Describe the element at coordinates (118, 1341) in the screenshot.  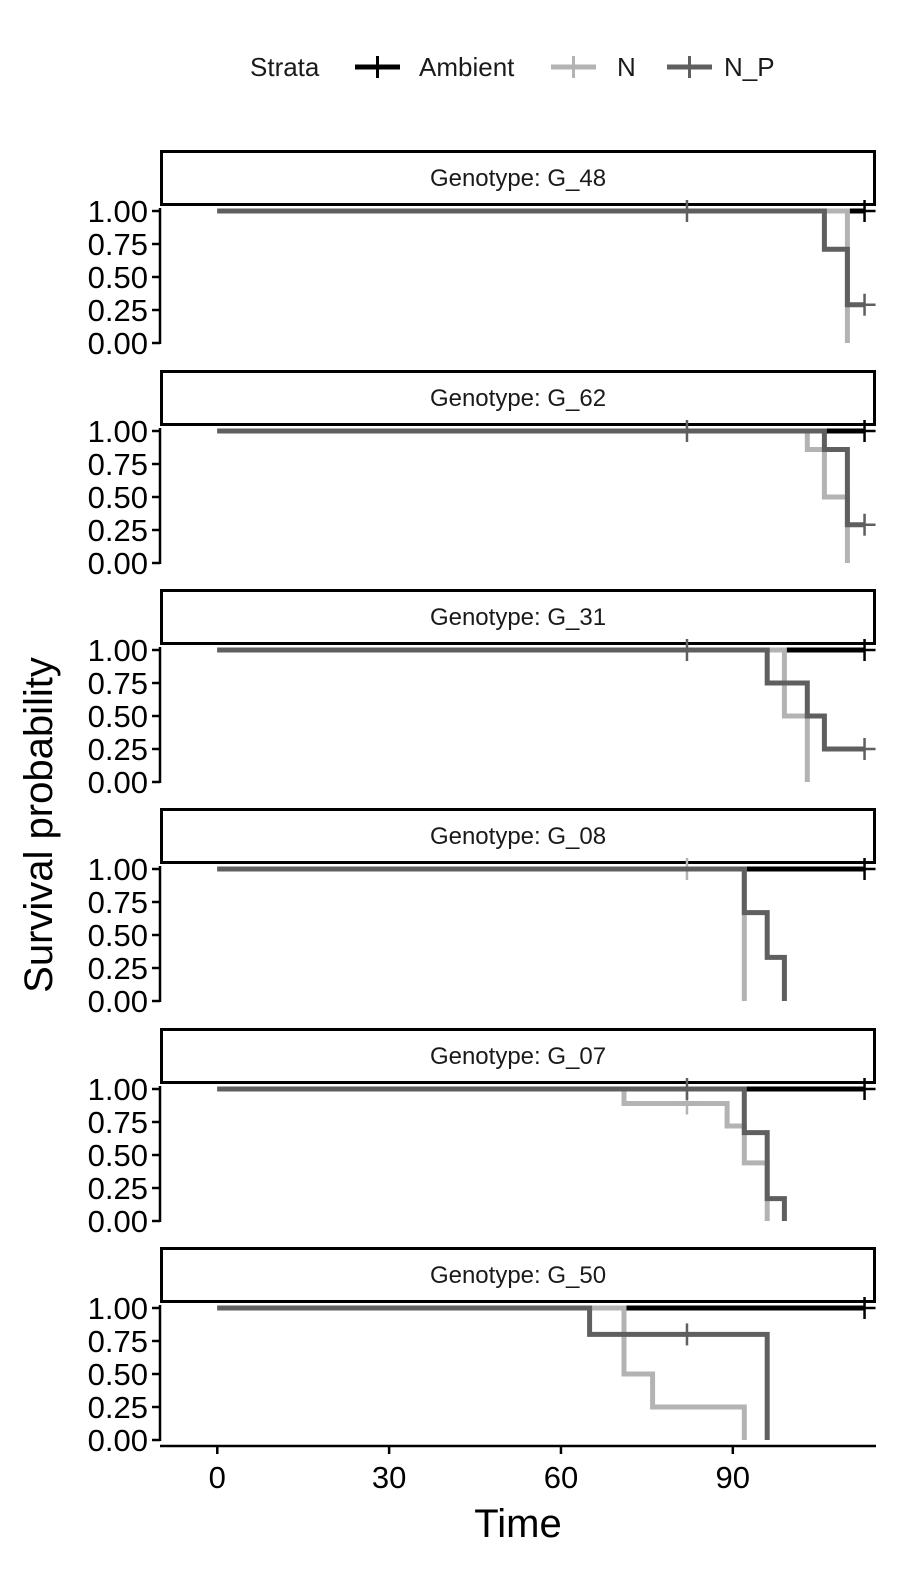
I see `panel-6-y-tick-label: 0.75` at that location.